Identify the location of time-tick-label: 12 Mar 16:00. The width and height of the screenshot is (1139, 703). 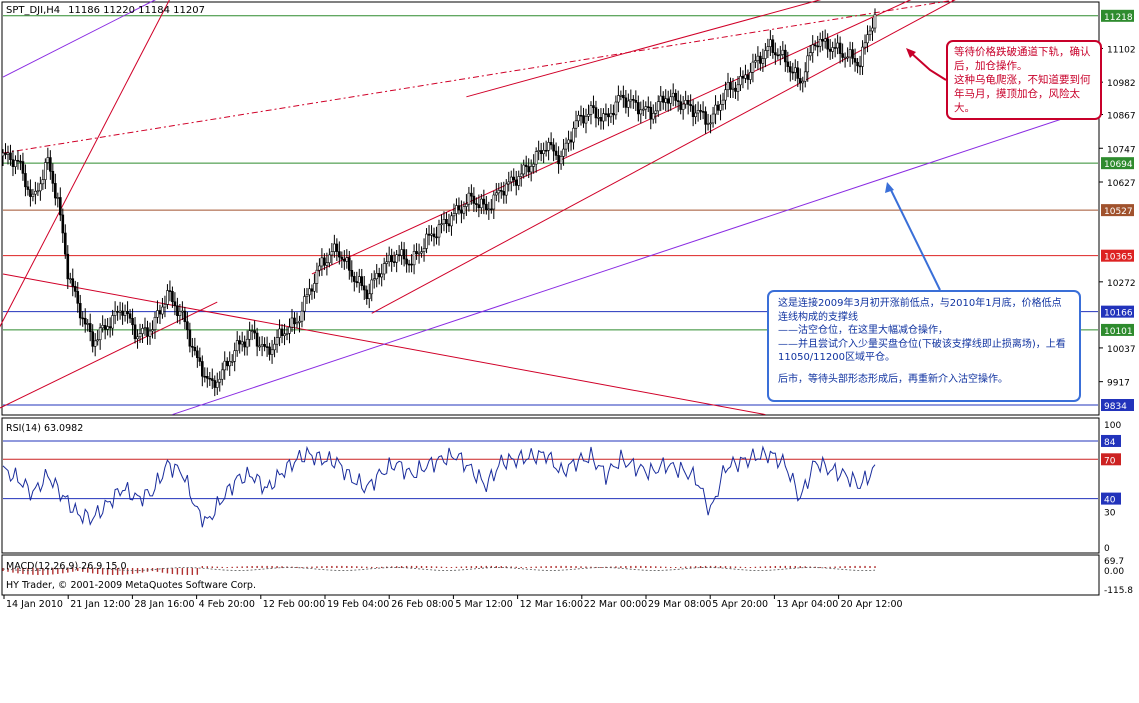
(551, 604).